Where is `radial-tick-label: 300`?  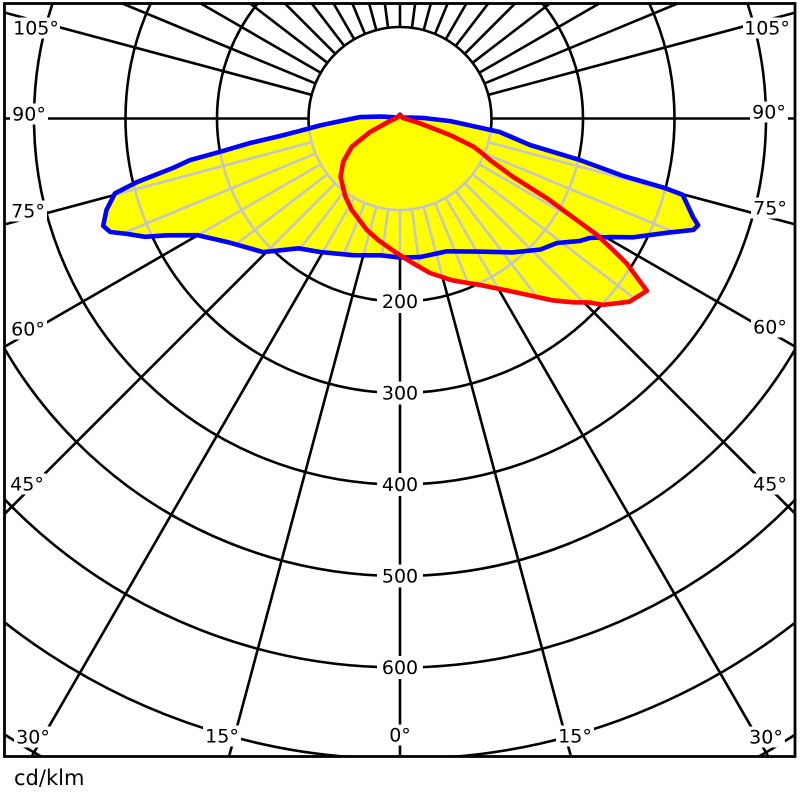
radial-tick-label: 300 is located at coordinates (400, 394).